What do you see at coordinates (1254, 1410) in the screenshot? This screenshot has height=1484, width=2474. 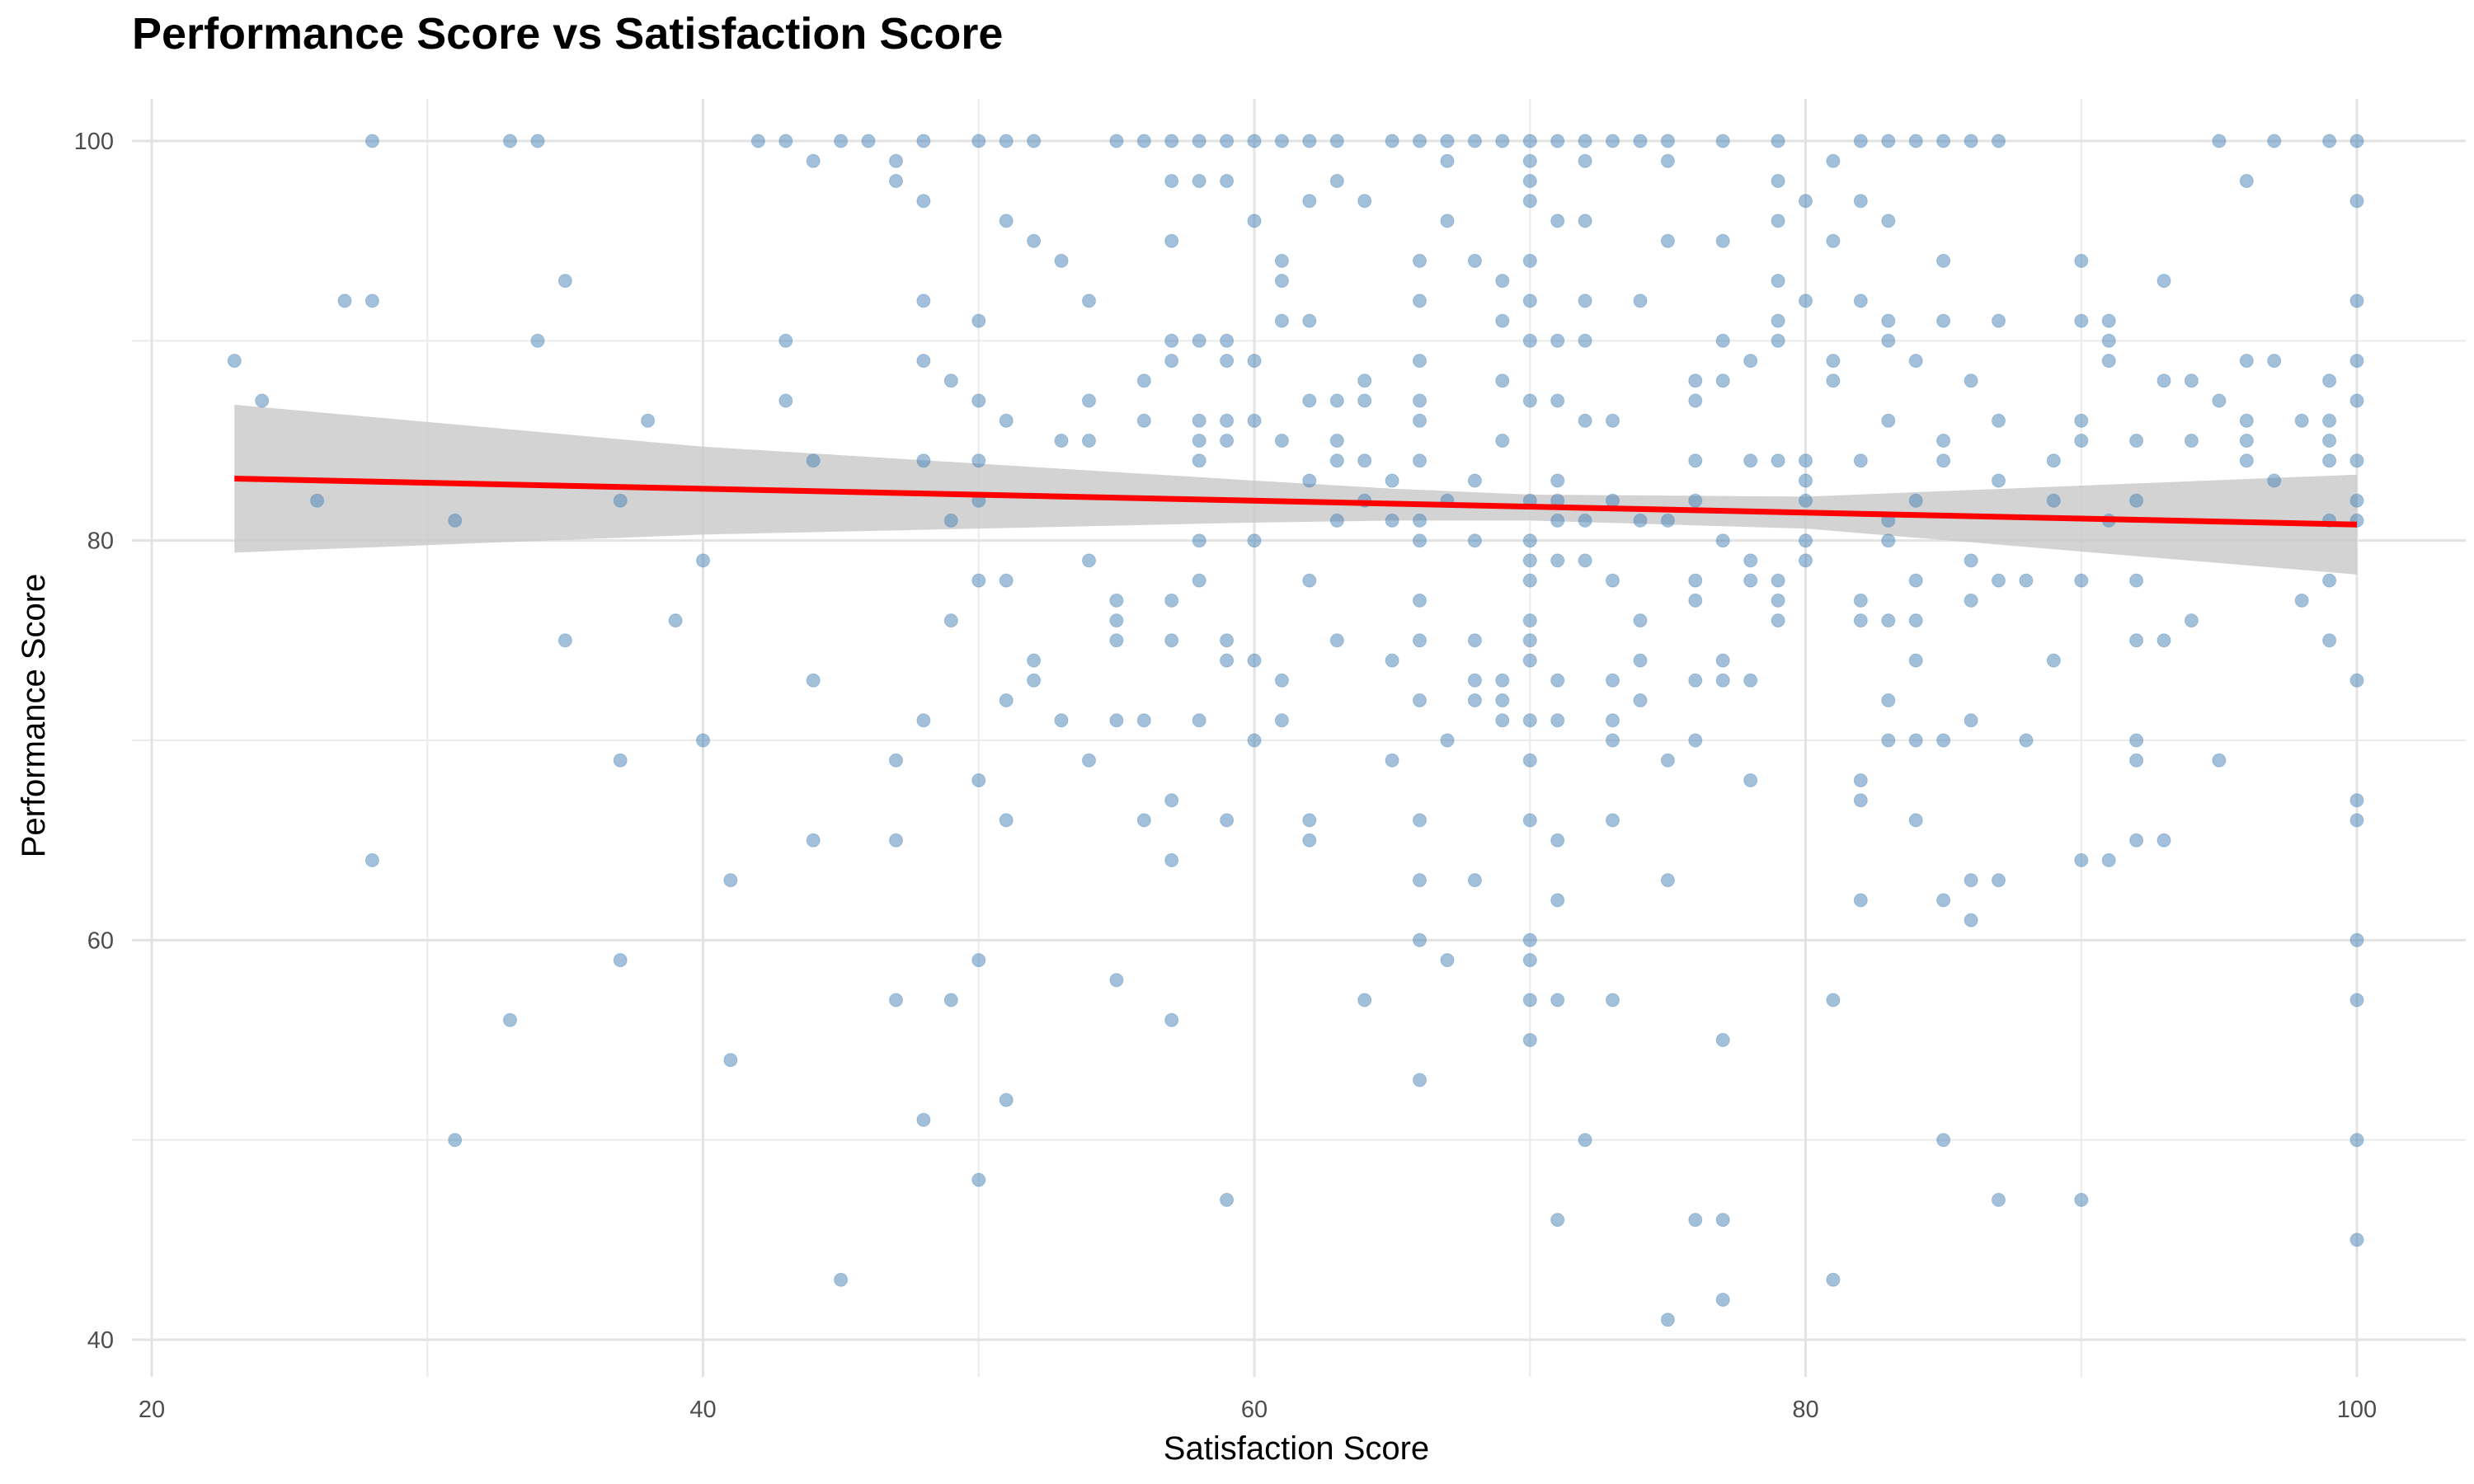 I see `x-tick-label: 60` at bounding box center [1254, 1410].